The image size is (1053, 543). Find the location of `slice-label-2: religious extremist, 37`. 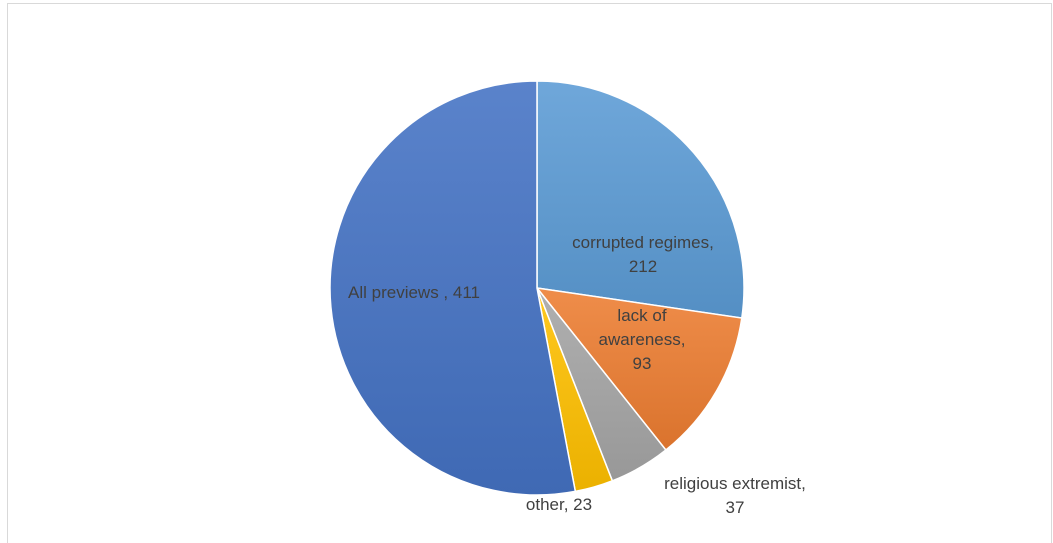

slice-label-2: religious extremist, 37 is located at coordinates (735, 495).